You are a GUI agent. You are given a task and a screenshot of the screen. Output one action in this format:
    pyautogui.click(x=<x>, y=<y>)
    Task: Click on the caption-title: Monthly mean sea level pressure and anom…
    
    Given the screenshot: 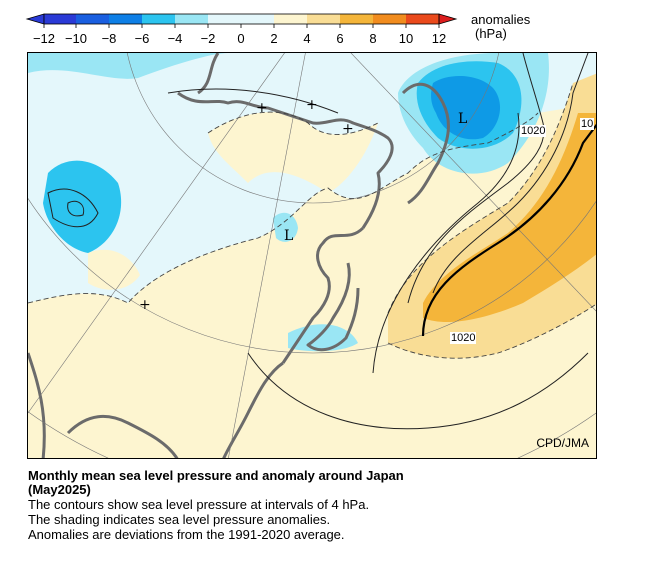 What is the action you would take?
    pyautogui.click(x=216, y=475)
    